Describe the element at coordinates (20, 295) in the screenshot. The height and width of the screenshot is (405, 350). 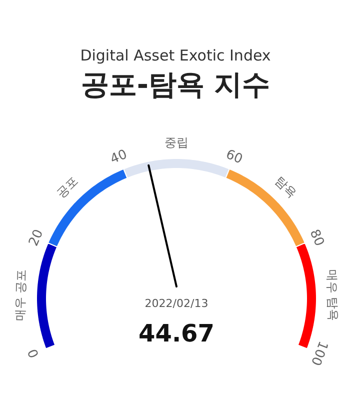
I see `slice-label: 매우 공포` at that location.